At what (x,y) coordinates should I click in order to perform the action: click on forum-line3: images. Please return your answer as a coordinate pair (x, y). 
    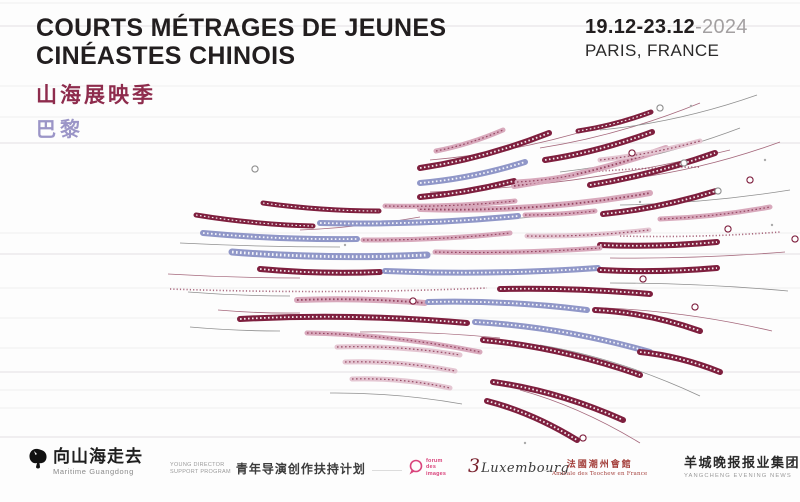
    Looking at the image, I should click on (436, 473).